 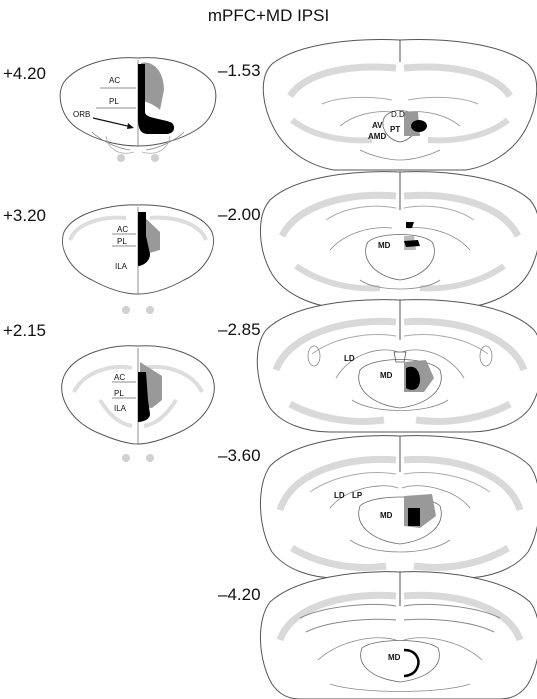 What do you see at coordinates (384, 245) in the screenshot?
I see `region-label-md-t2: MD` at bounding box center [384, 245].